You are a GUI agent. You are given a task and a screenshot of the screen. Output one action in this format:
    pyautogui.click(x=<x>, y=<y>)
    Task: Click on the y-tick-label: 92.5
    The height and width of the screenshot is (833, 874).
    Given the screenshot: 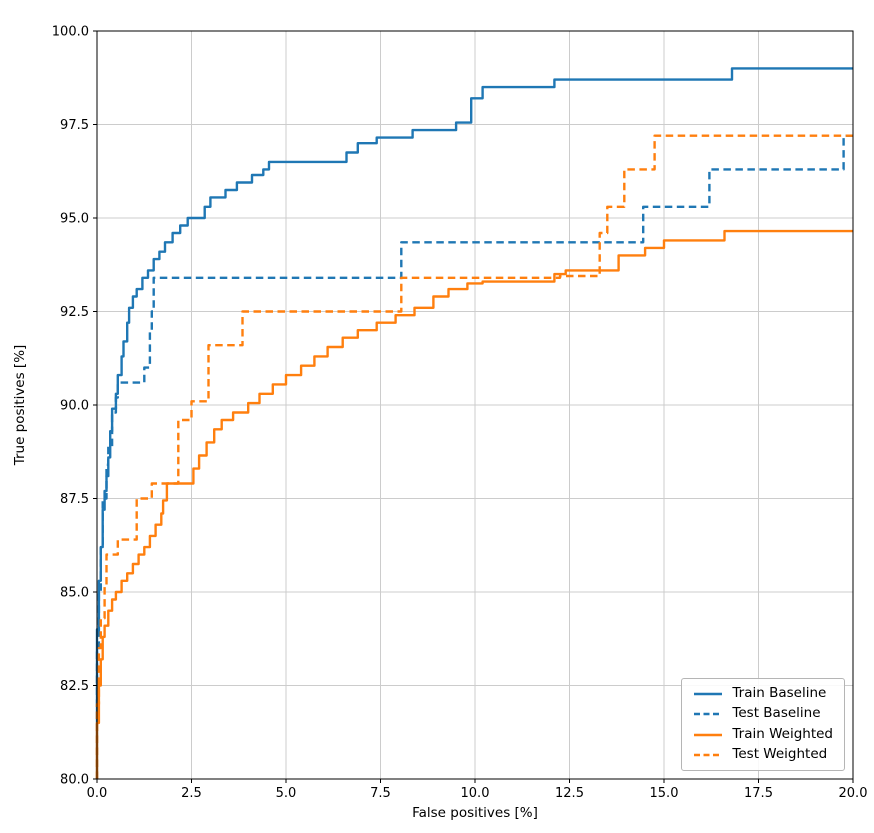 What is the action you would take?
    pyautogui.click(x=74, y=312)
    